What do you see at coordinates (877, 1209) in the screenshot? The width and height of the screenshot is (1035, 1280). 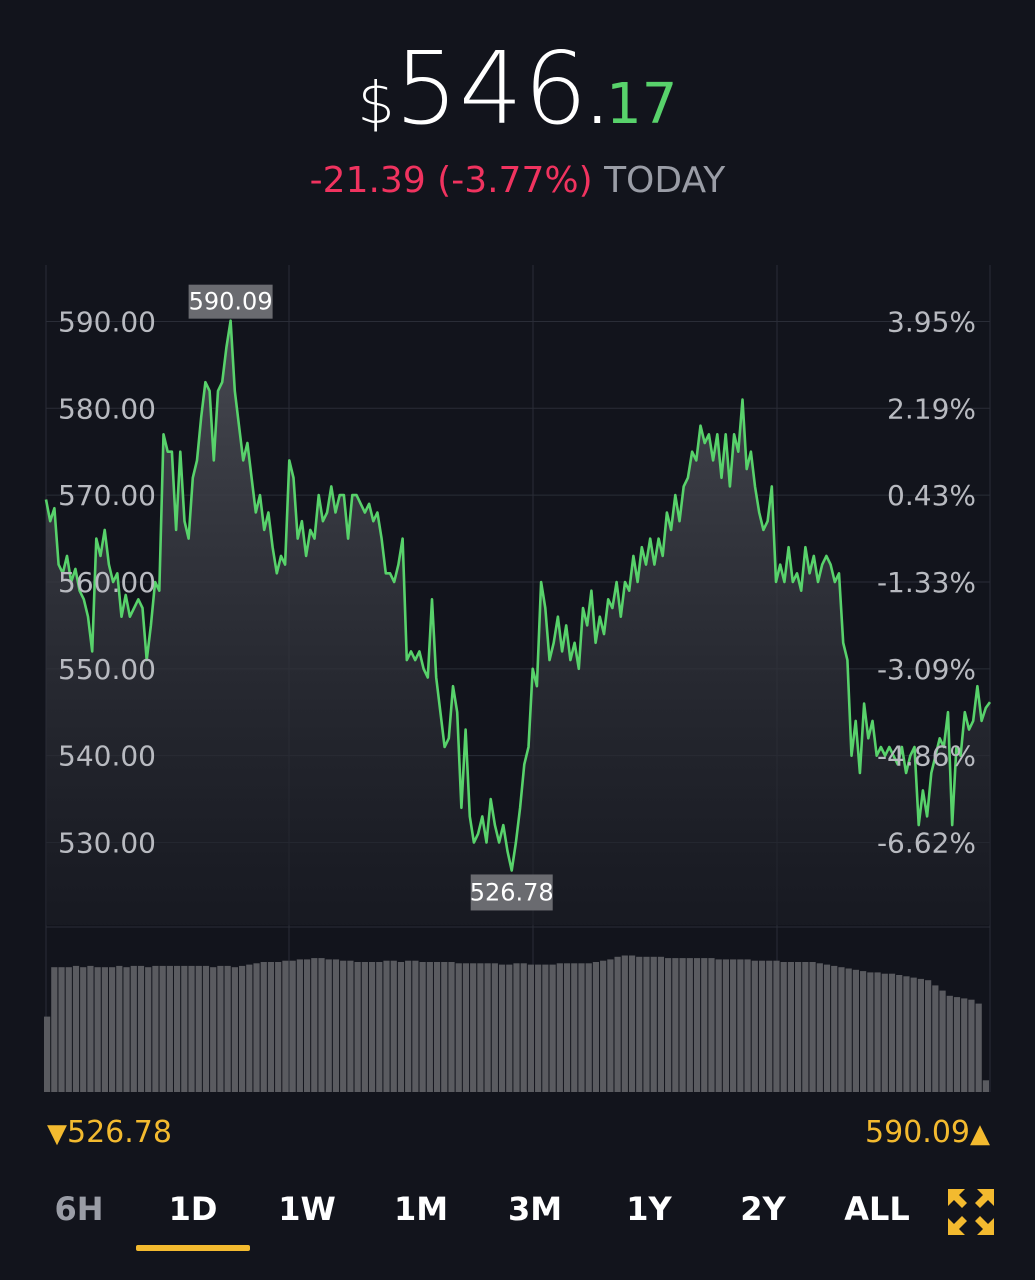 I see `tab-all: ALL` at bounding box center [877, 1209].